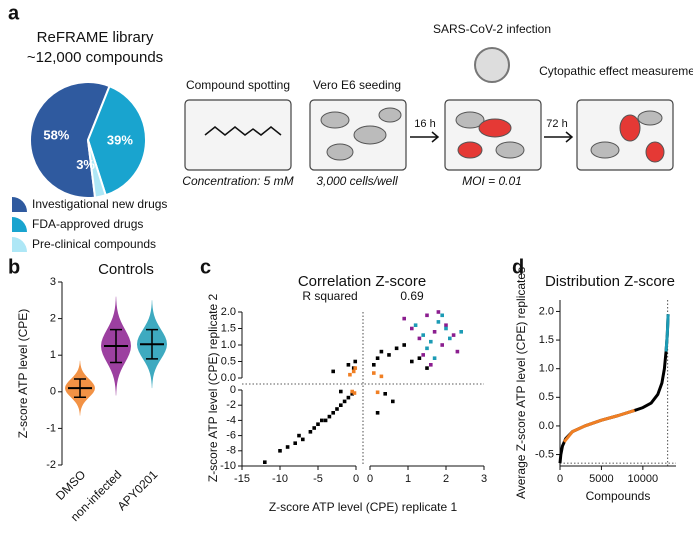  What do you see at coordinates (120, 140) in the screenshot?
I see `slice-label: 39%` at bounding box center [120, 140].